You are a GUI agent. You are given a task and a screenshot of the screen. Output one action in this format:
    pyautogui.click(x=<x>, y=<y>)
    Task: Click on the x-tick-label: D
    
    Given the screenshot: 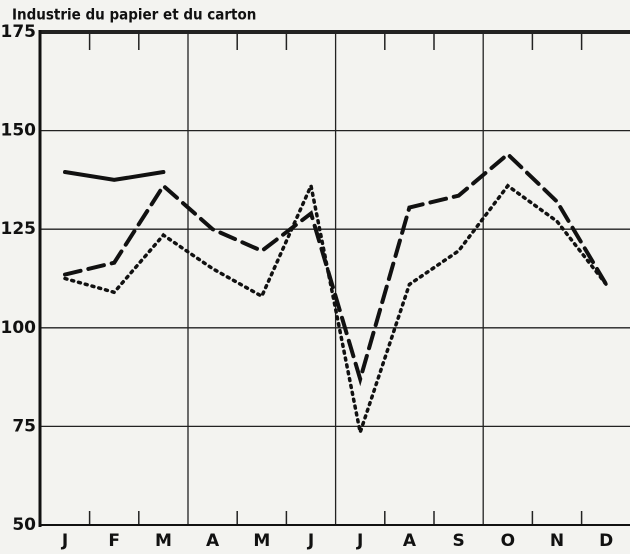 What is the action you would take?
    pyautogui.click(x=606, y=541)
    